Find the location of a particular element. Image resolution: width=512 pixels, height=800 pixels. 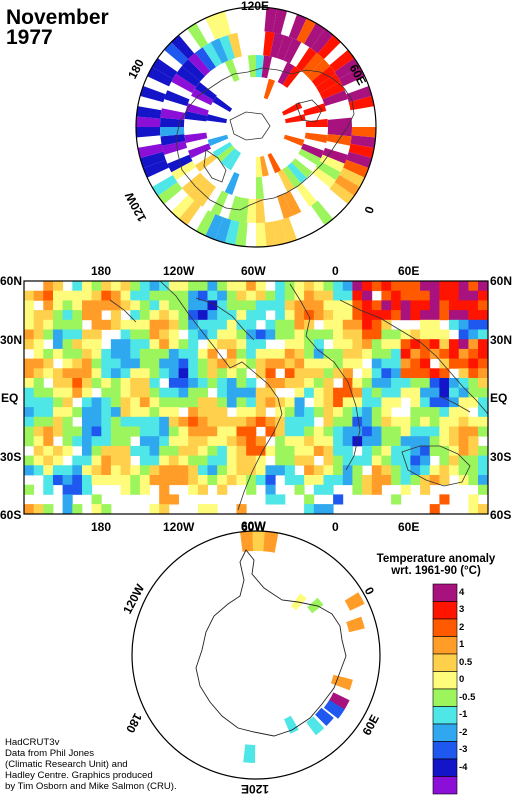

credit-line-5: by Tim Osborn and Mike Salmon (CRU). is located at coordinates (91, 786).